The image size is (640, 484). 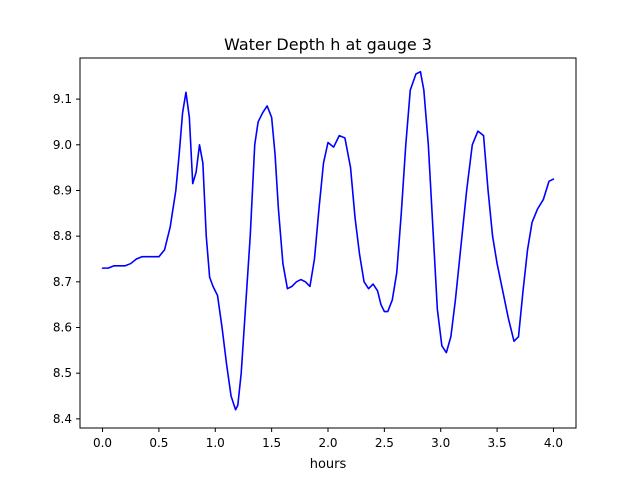 I want to click on x-tick-label: 0.0, so click(x=102, y=443).